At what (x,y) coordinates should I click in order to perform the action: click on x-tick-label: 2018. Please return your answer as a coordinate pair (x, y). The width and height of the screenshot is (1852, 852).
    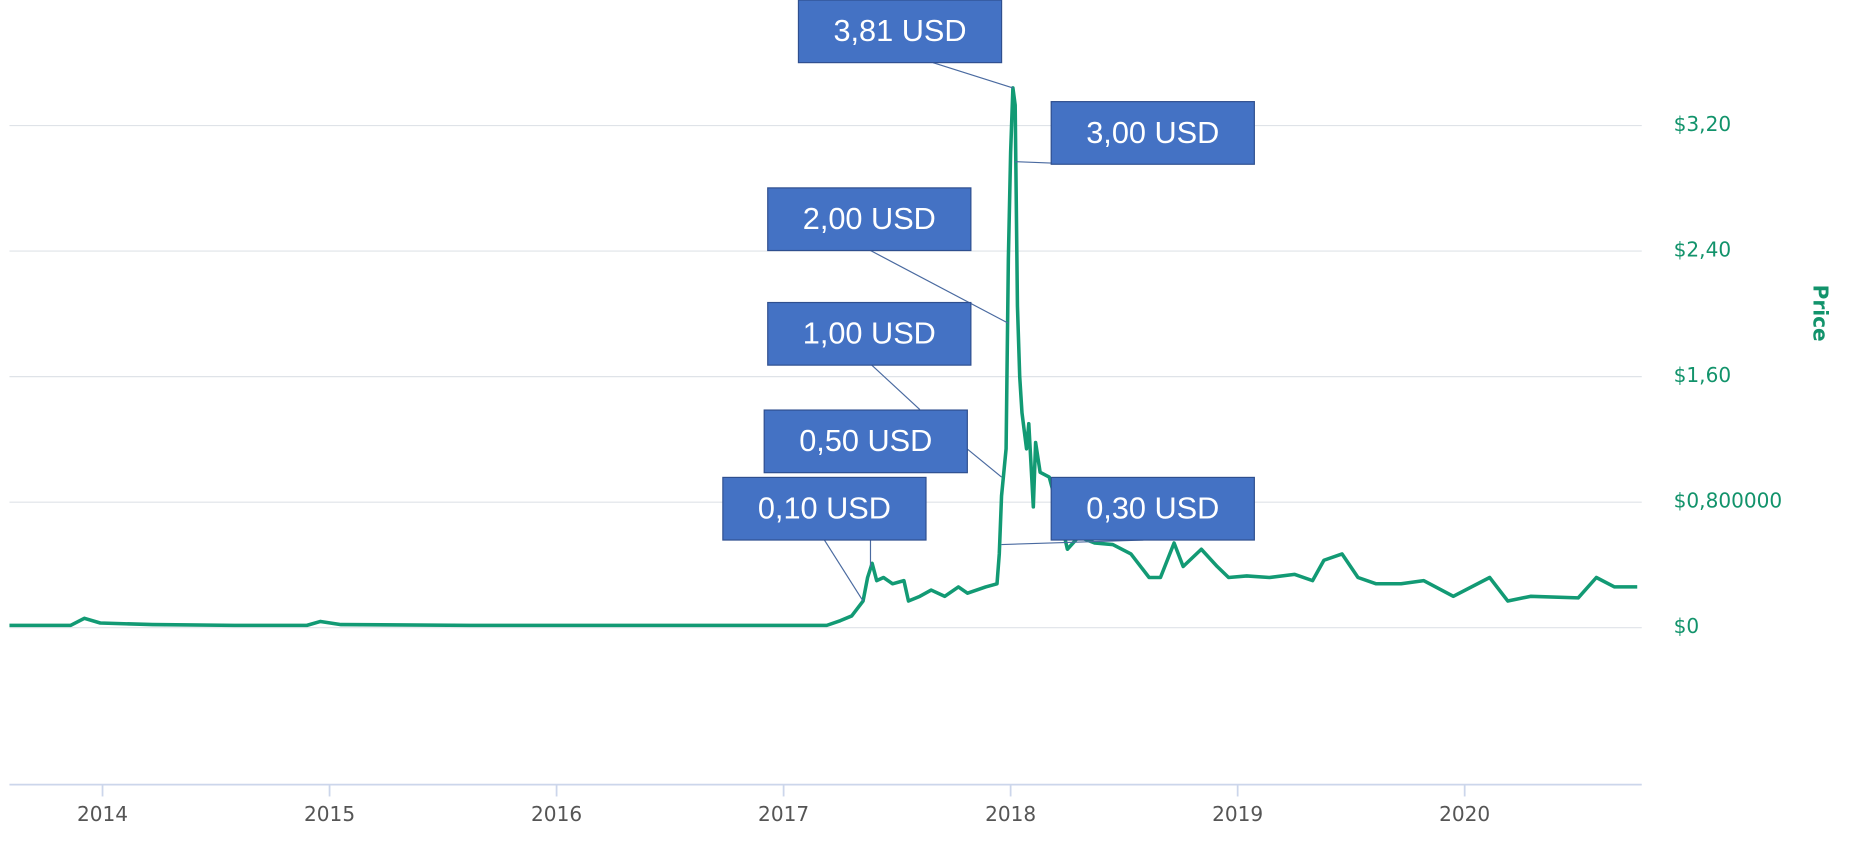
    Looking at the image, I should click on (1010, 814).